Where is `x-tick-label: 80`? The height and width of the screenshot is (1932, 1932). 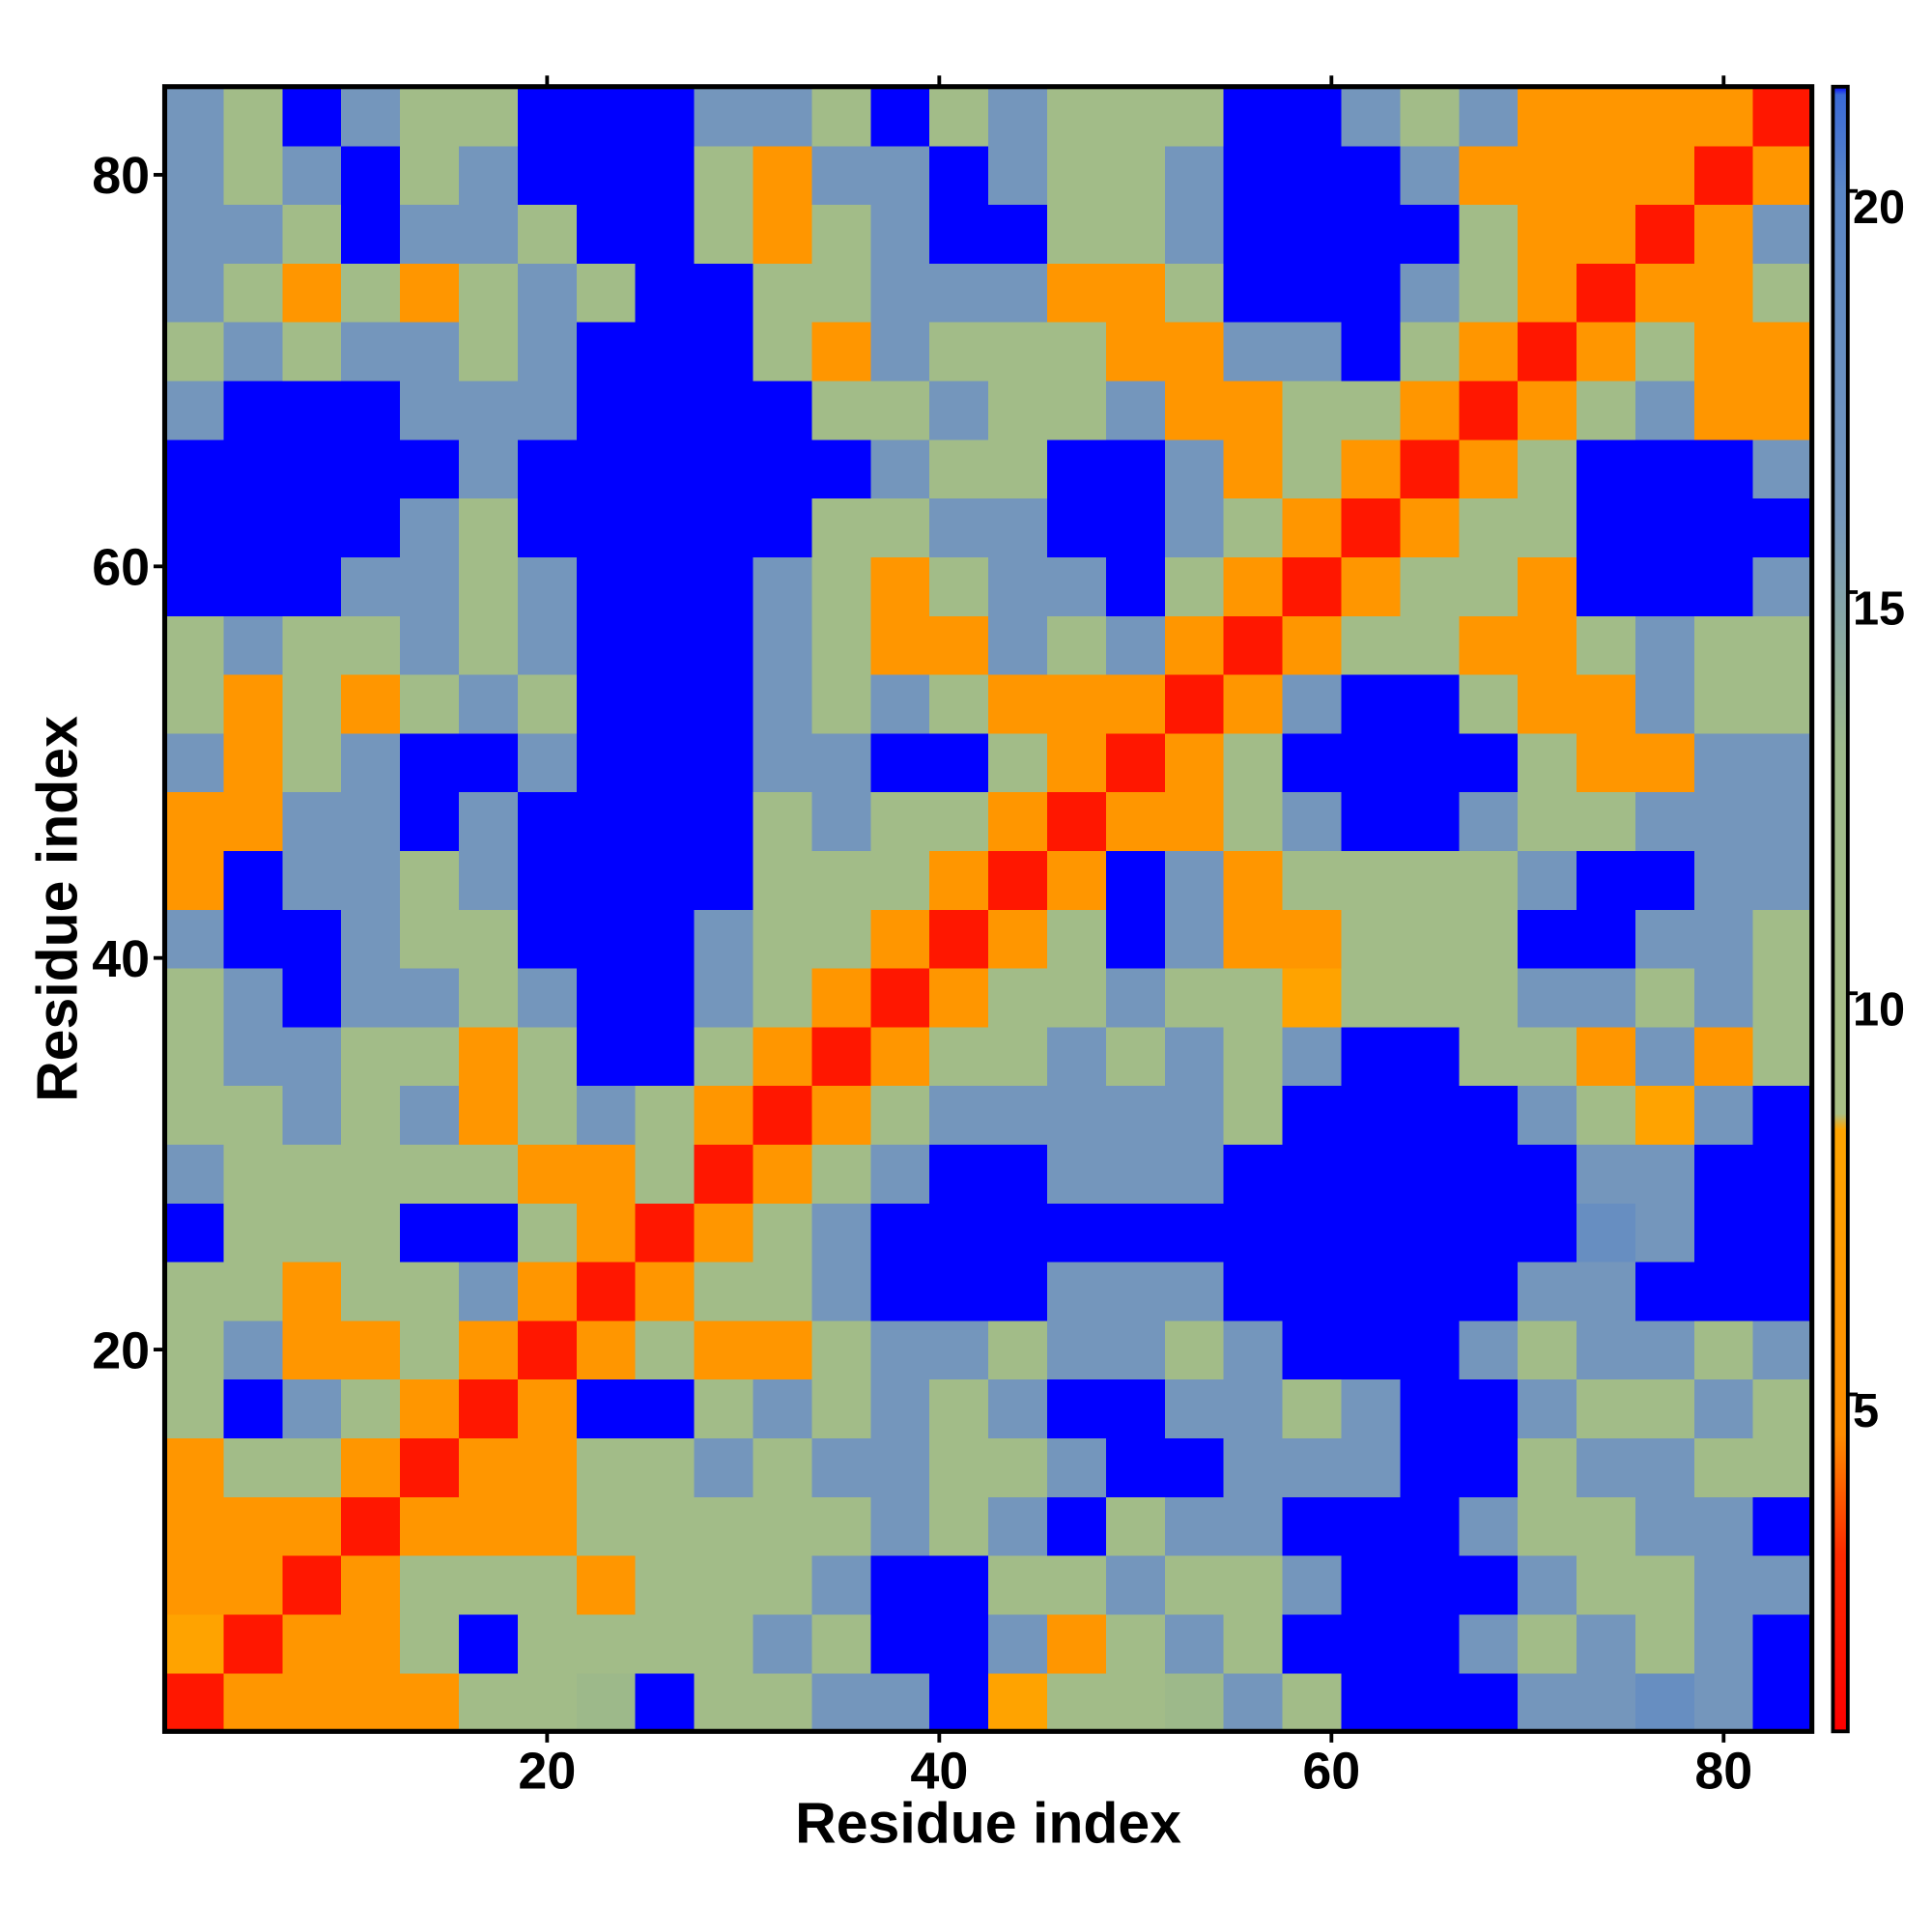 x-tick-label: 80 is located at coordinates (1723, 1771).